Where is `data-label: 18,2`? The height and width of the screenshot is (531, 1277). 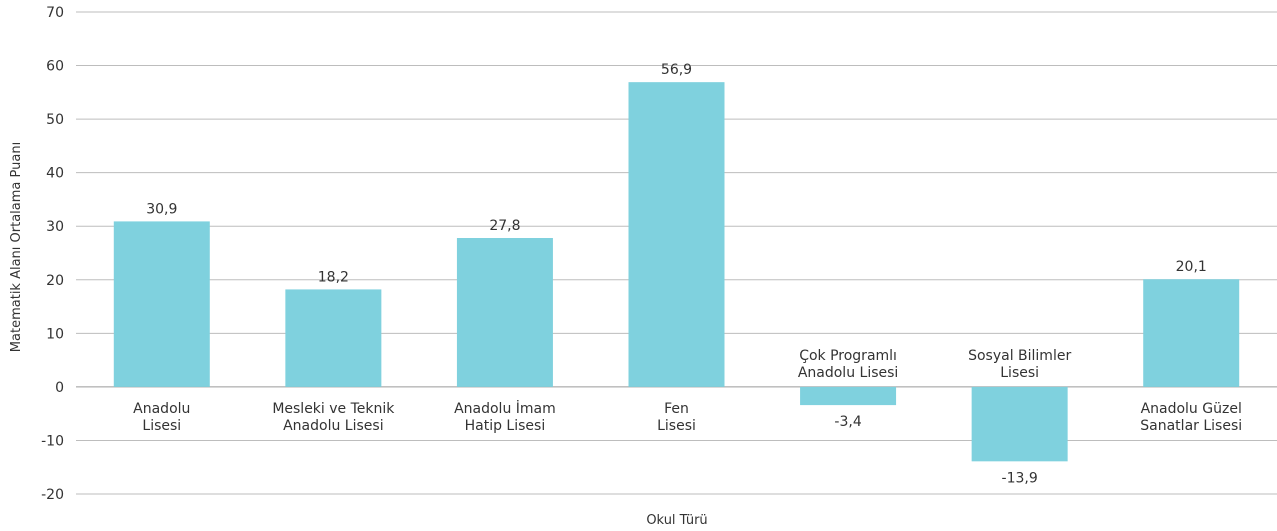 data-label: 18,2 is located at coordinates (333, 277).